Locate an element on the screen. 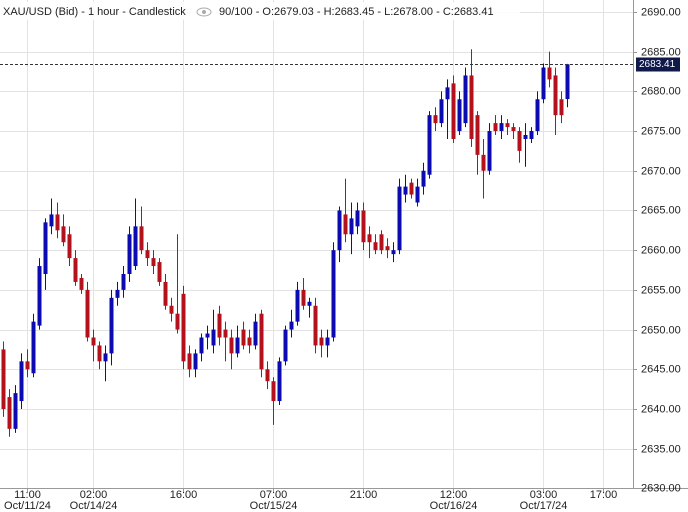  x-date-label: Oct/15/24 is located at coordinates (274, 506).